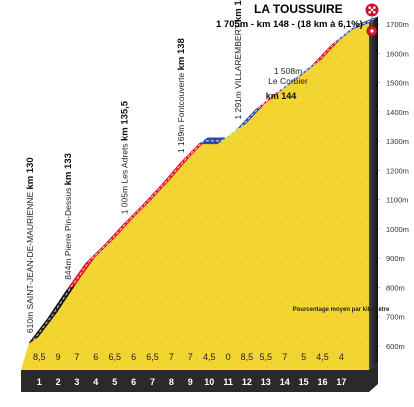  I want to click on y-tick-label: 1500m, so click(397, 83).